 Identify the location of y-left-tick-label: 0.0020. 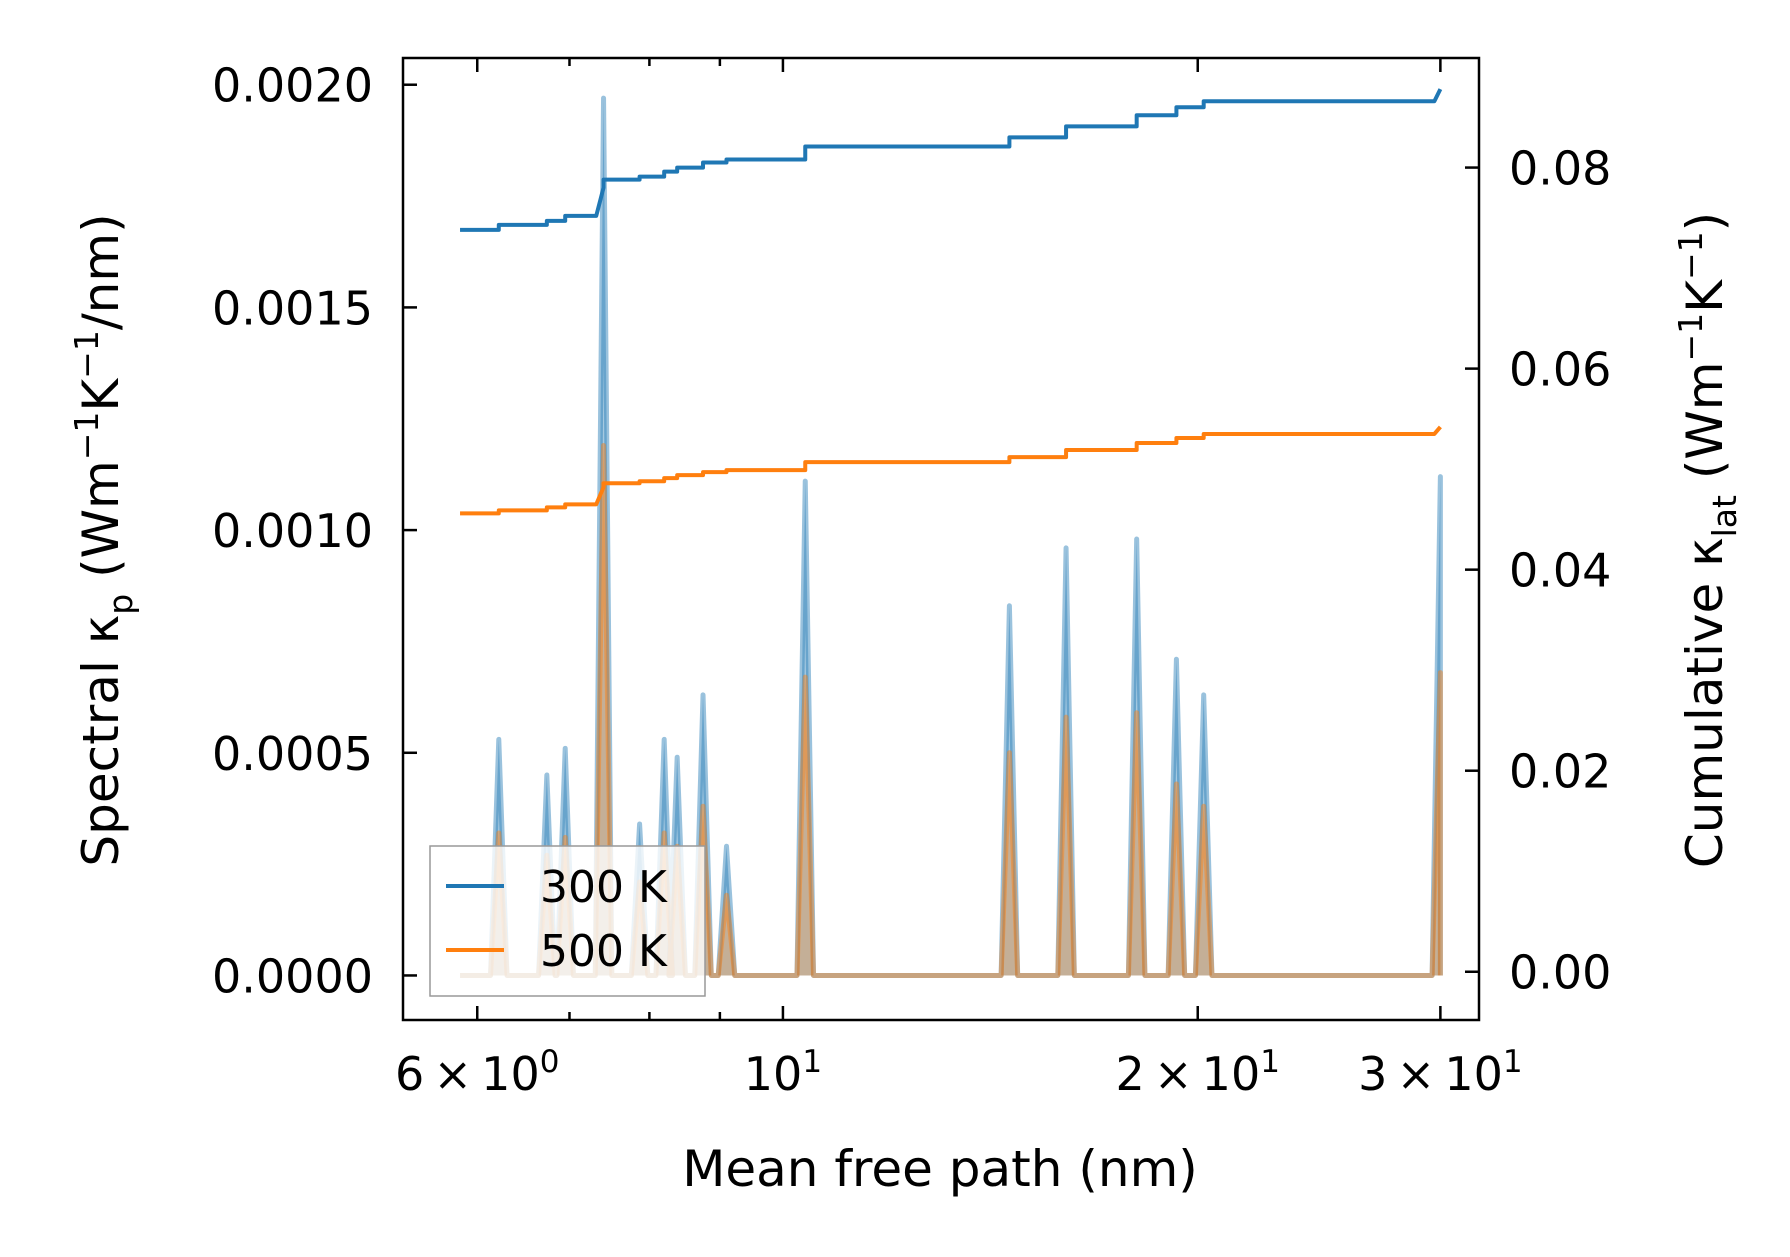
(292, 86).